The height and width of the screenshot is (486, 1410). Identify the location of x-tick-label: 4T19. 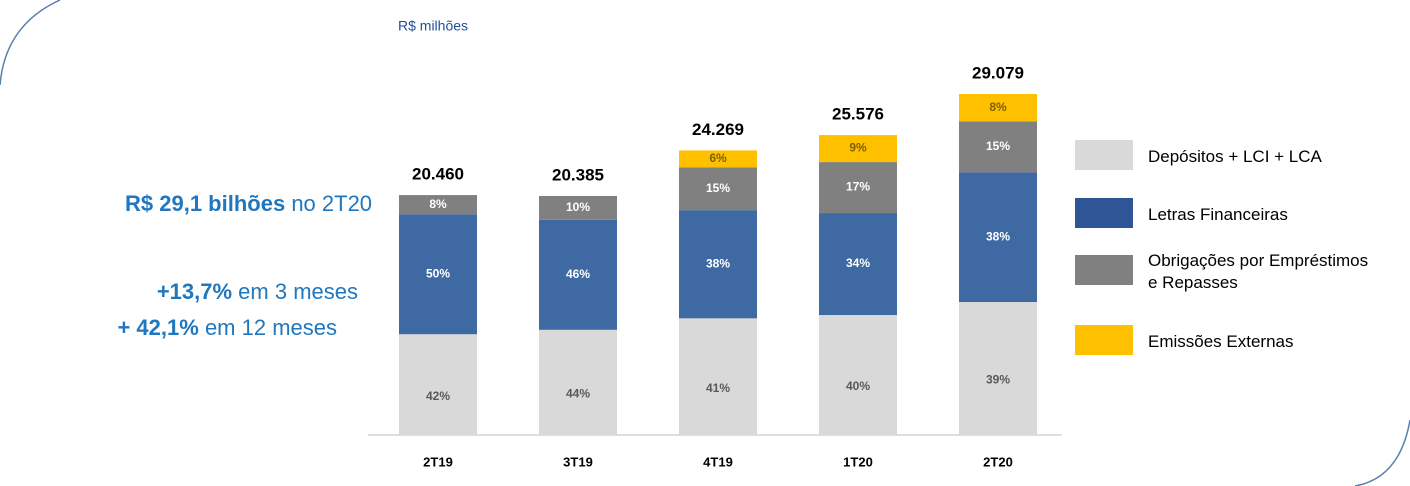
(718, 461).